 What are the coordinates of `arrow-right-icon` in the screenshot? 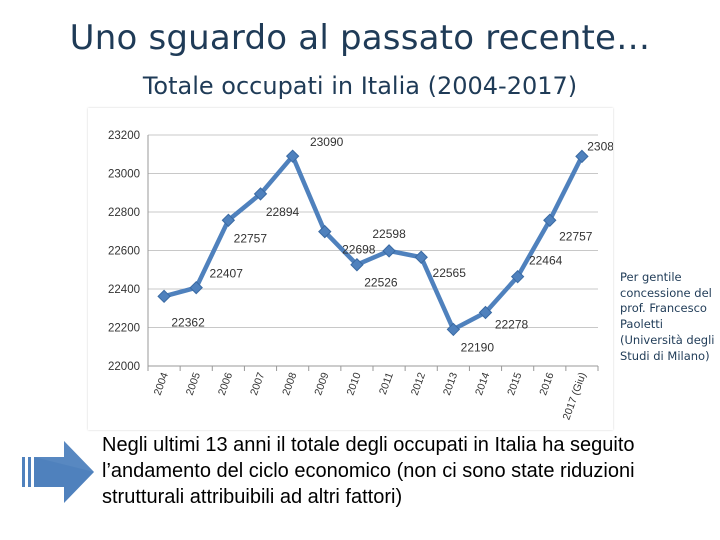 It's located at (58, 472).